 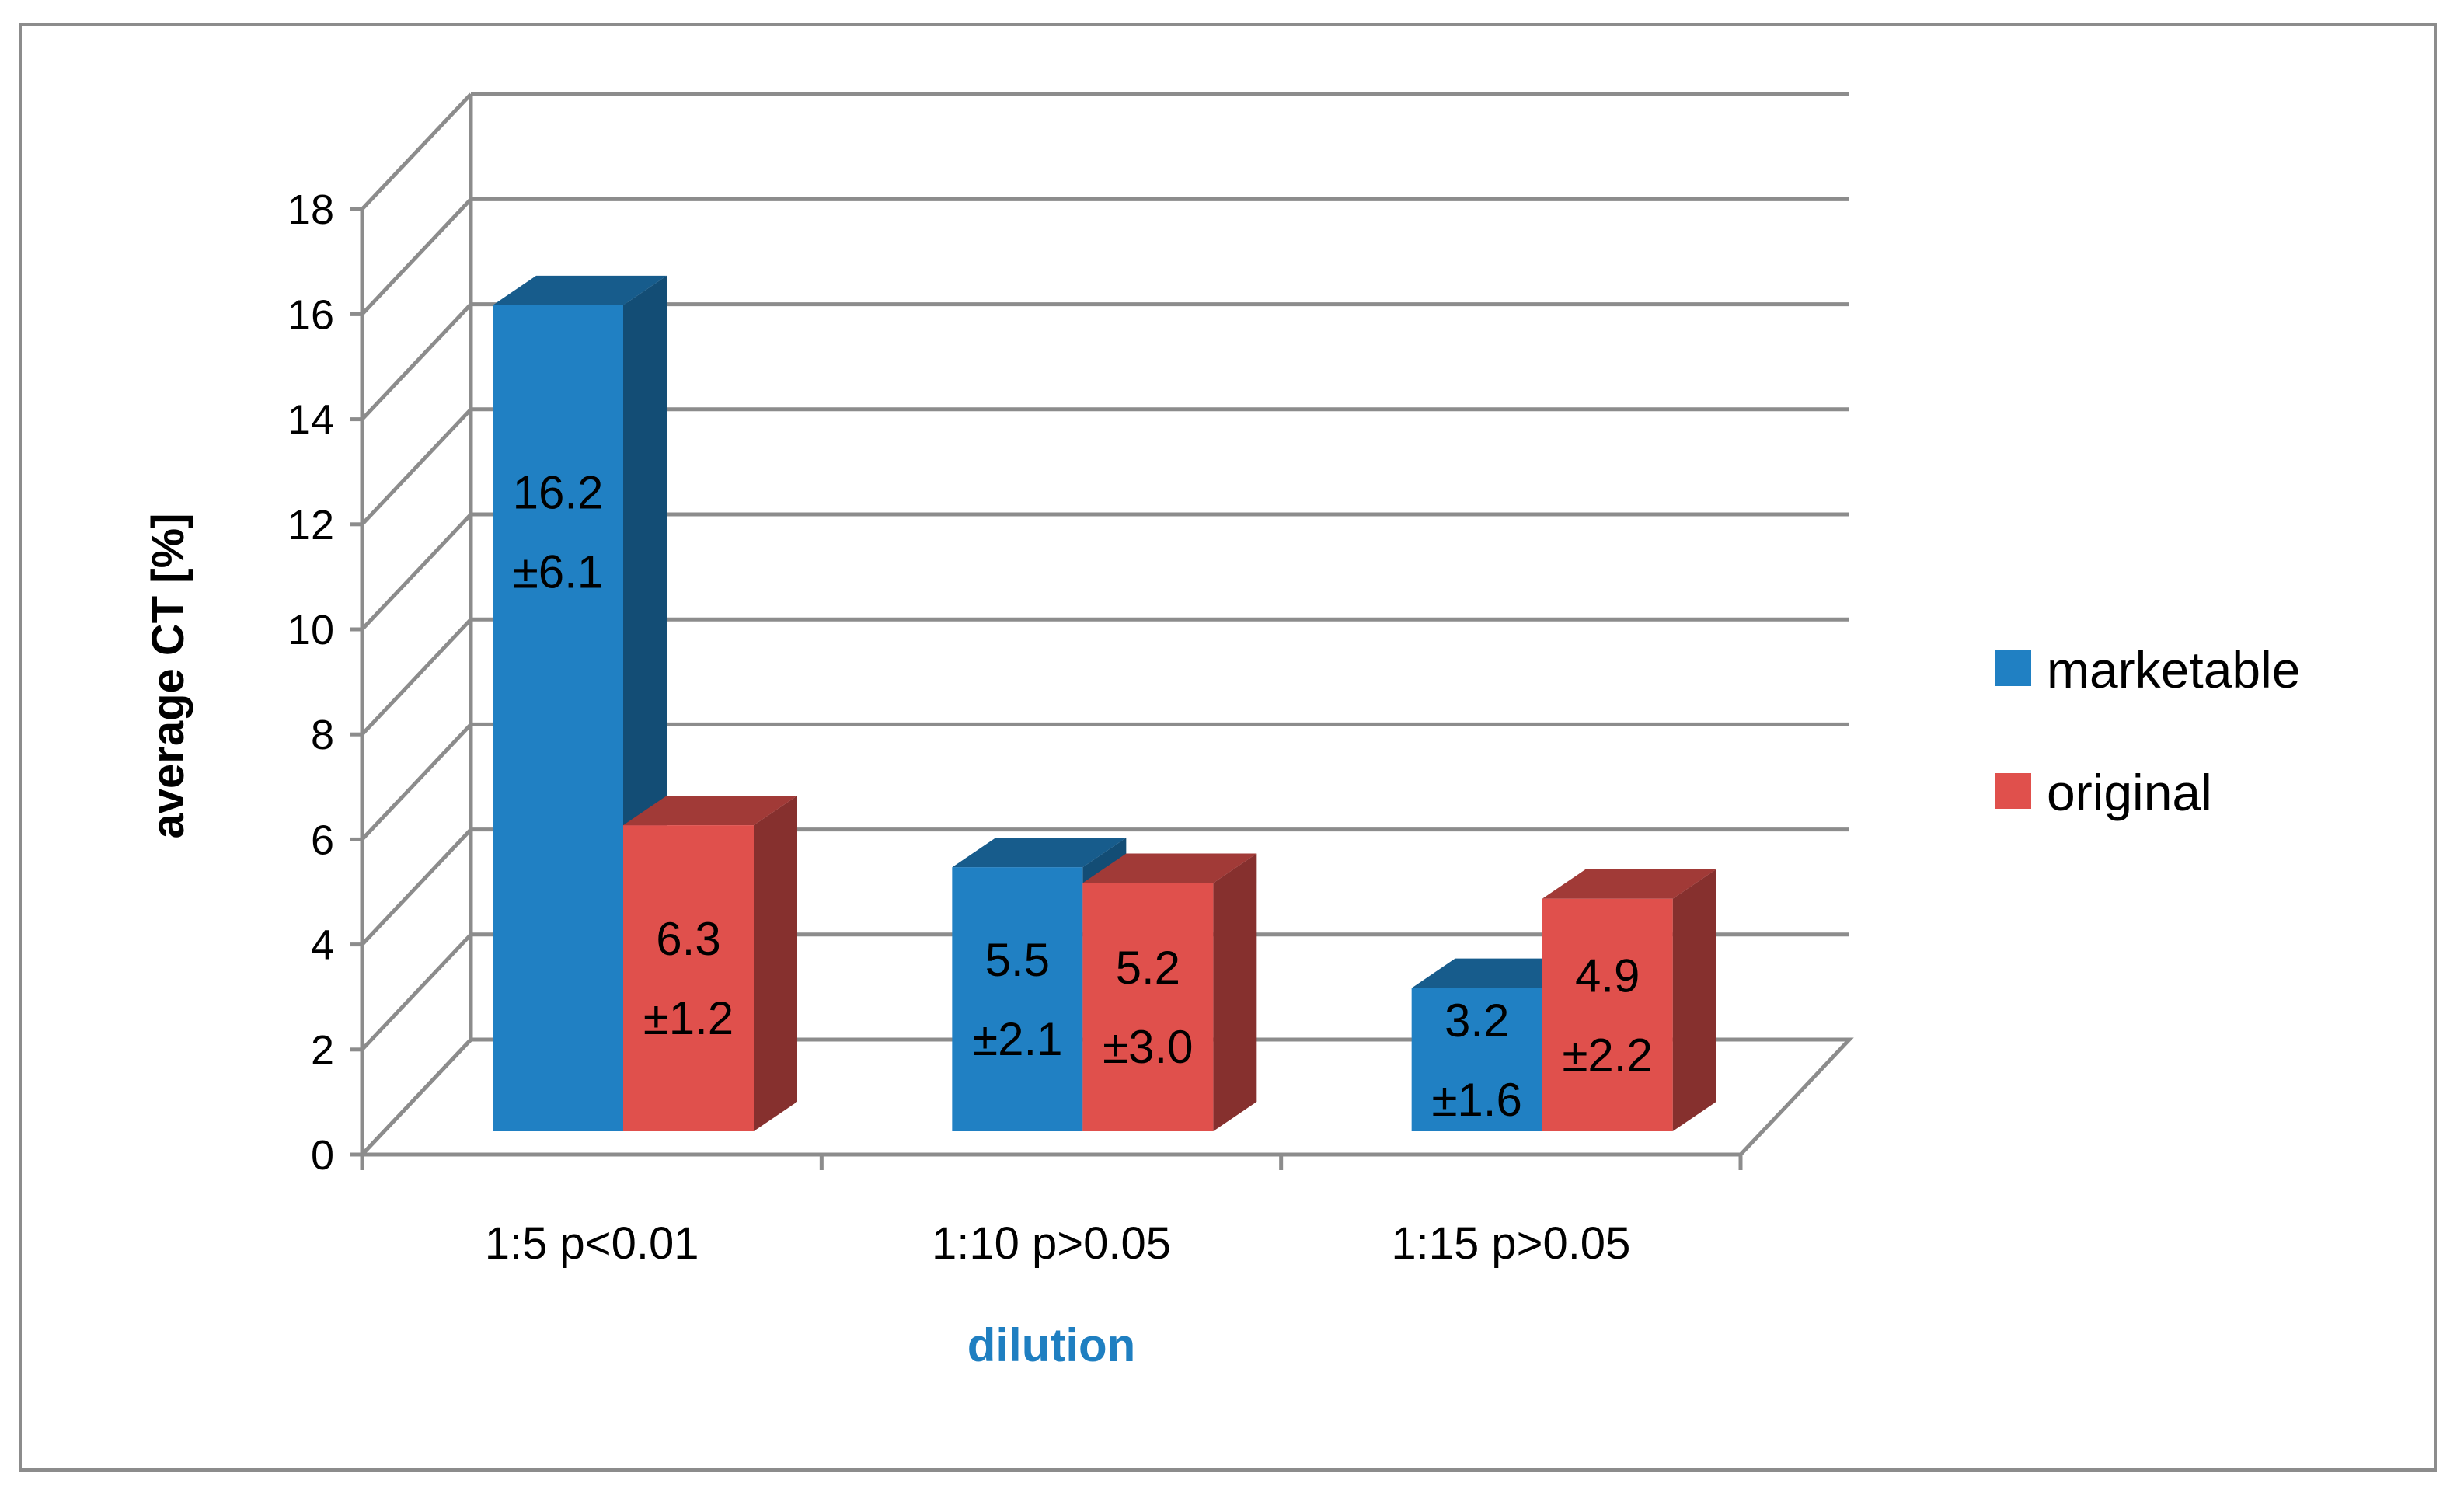 What do you see at coordinates (1476, 1100) in the screenshot?
I see `bar-error-label: ±1.6` at bounding box center [1476, 1100].